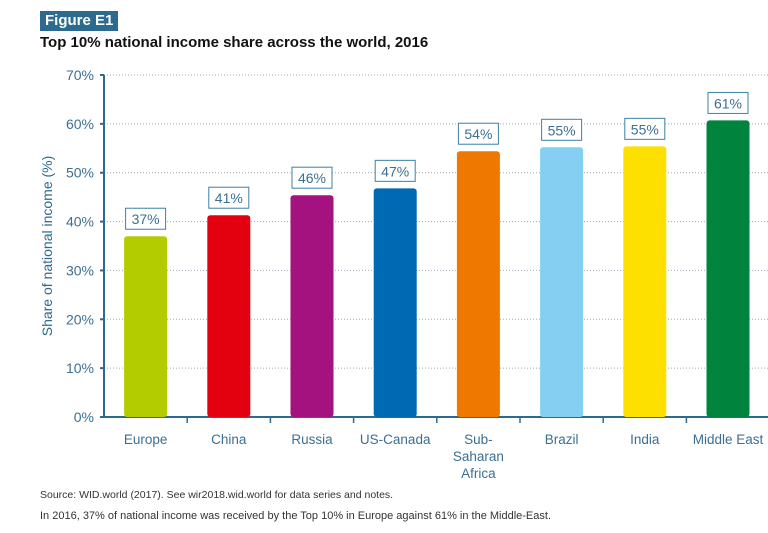  I want to click on x-tick-label: Europe, so click(146, 439).